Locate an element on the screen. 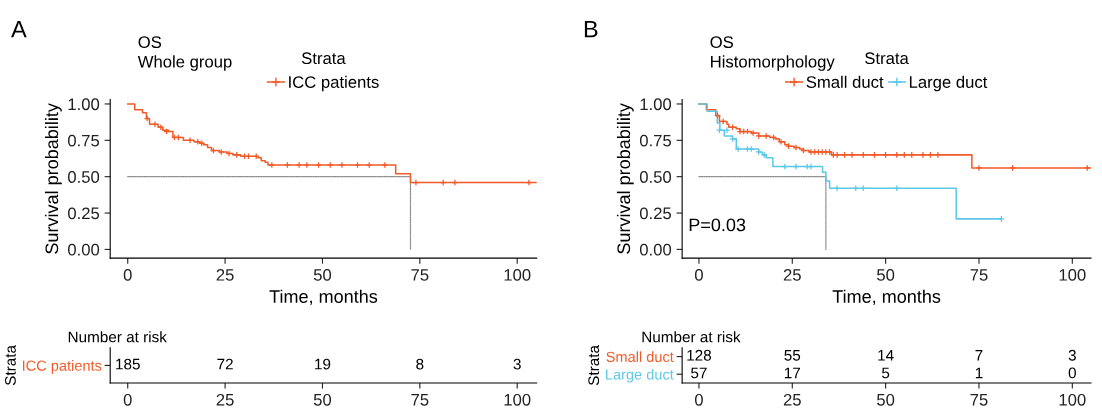 The height and width of the screenshot is (415, 1102). data-label: 185 is located at coordinates (128, 364).